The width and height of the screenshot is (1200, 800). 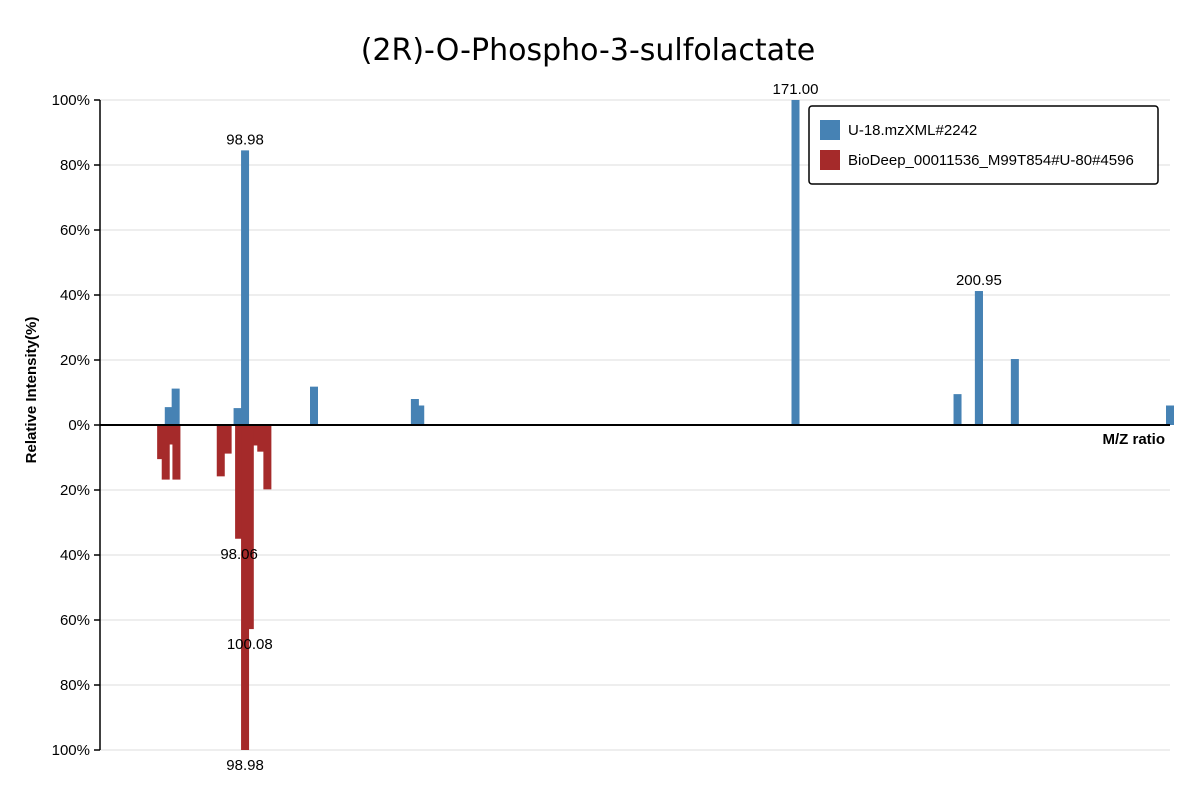 What do you see at coordinates (796, 89) in the screenshot?
I see `peak-label: 171.00` at bounding box center [796, 89].